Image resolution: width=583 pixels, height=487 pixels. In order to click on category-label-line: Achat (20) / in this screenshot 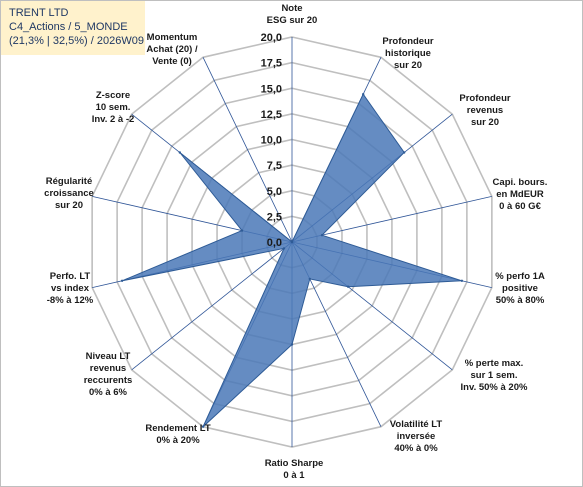, I will do `click(172, 49)`.